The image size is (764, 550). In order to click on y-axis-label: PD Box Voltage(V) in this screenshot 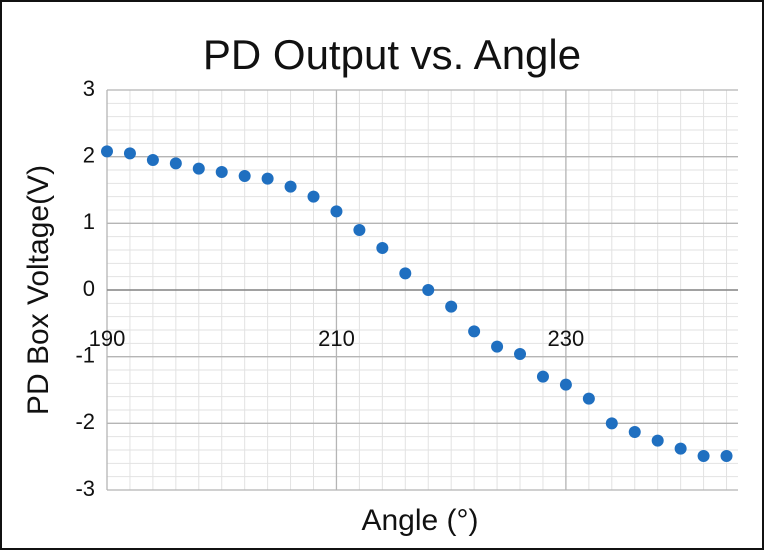, I will do `click(38, 290)`.